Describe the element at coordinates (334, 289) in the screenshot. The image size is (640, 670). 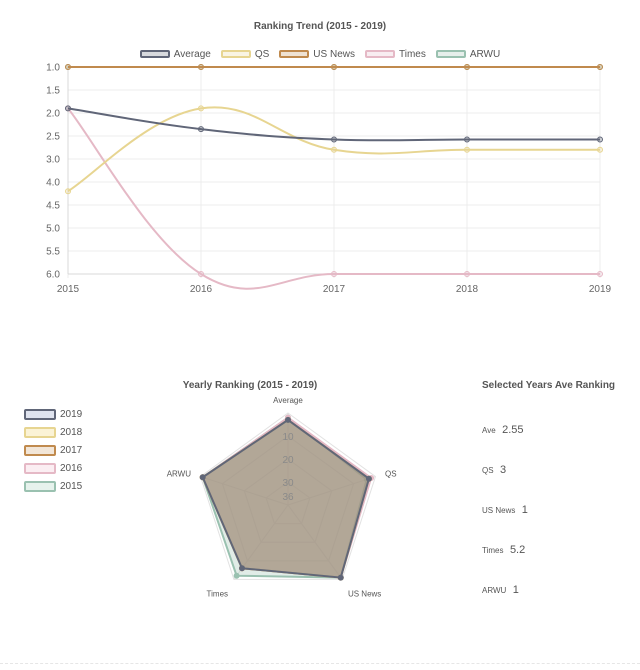
I see `x-tick-label: 2017` at that location.